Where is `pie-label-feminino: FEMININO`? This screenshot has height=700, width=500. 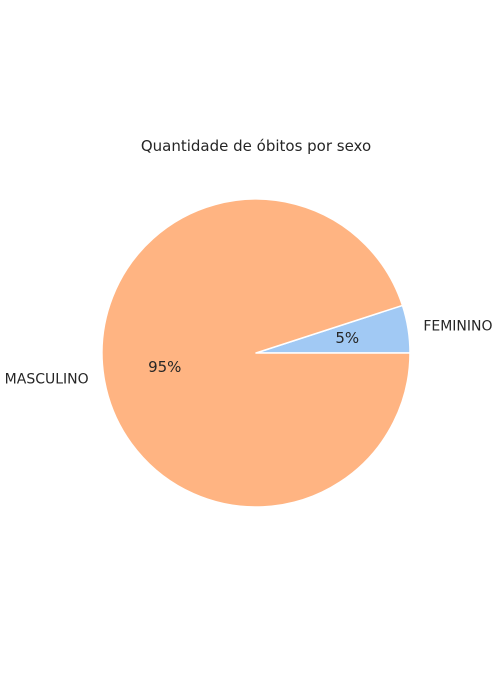 pie-label-feminino: FEMININO is located at coordinates (457, 327).